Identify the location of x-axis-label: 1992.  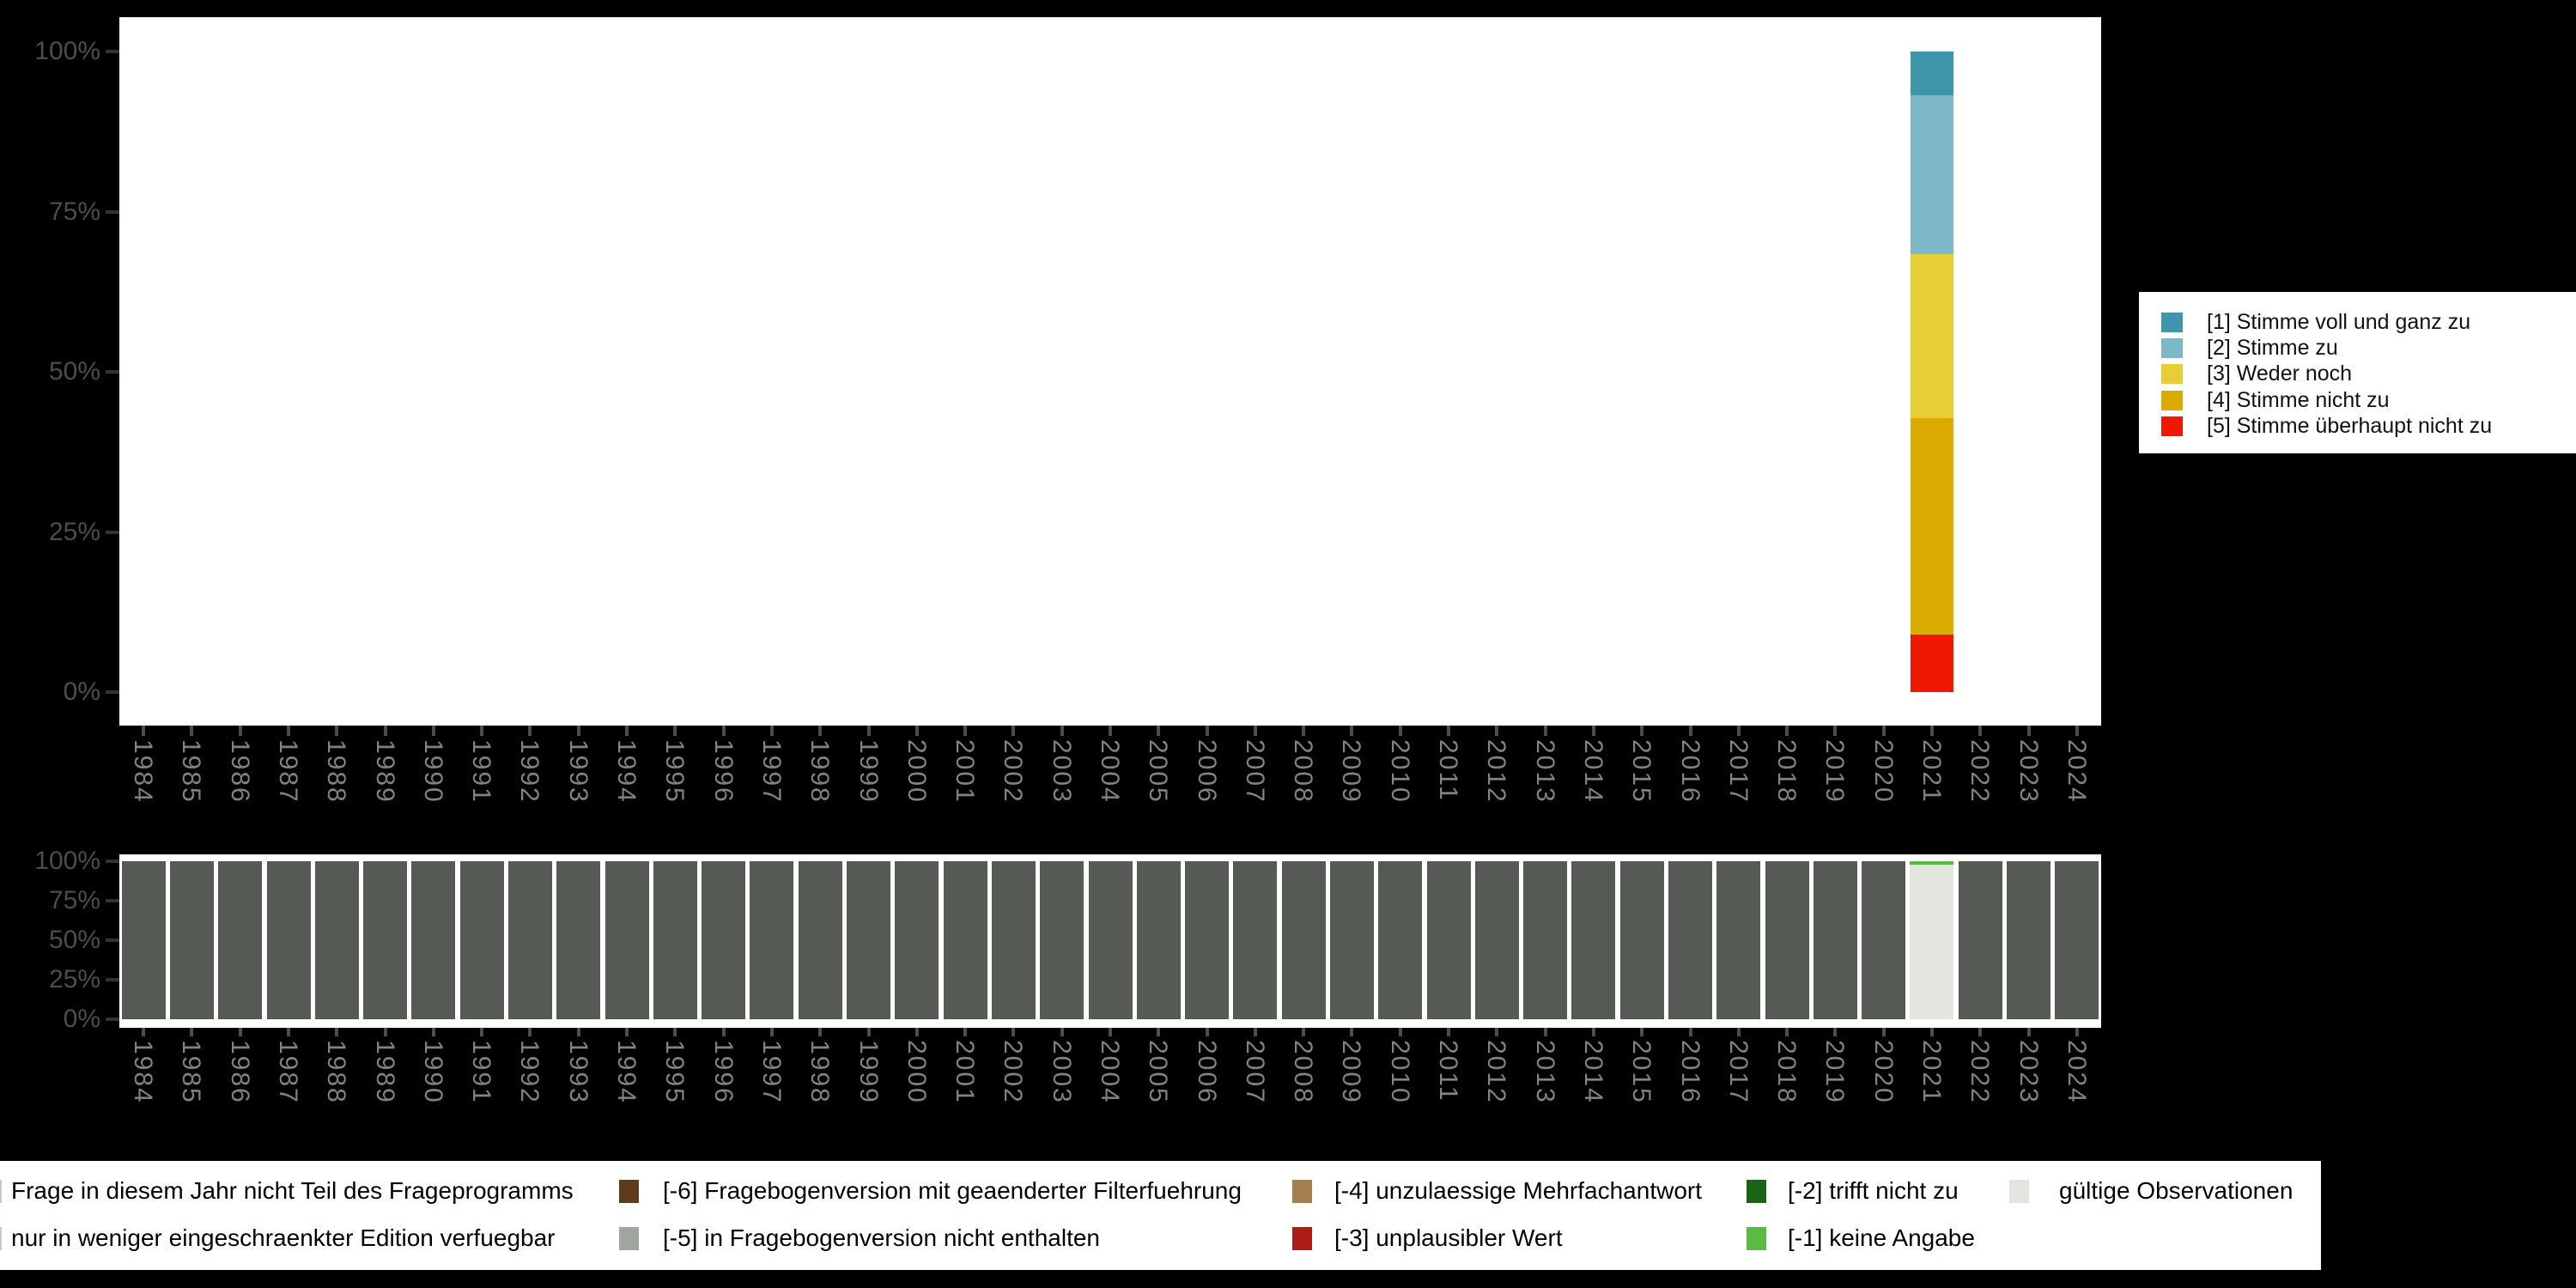
(530, 1072).